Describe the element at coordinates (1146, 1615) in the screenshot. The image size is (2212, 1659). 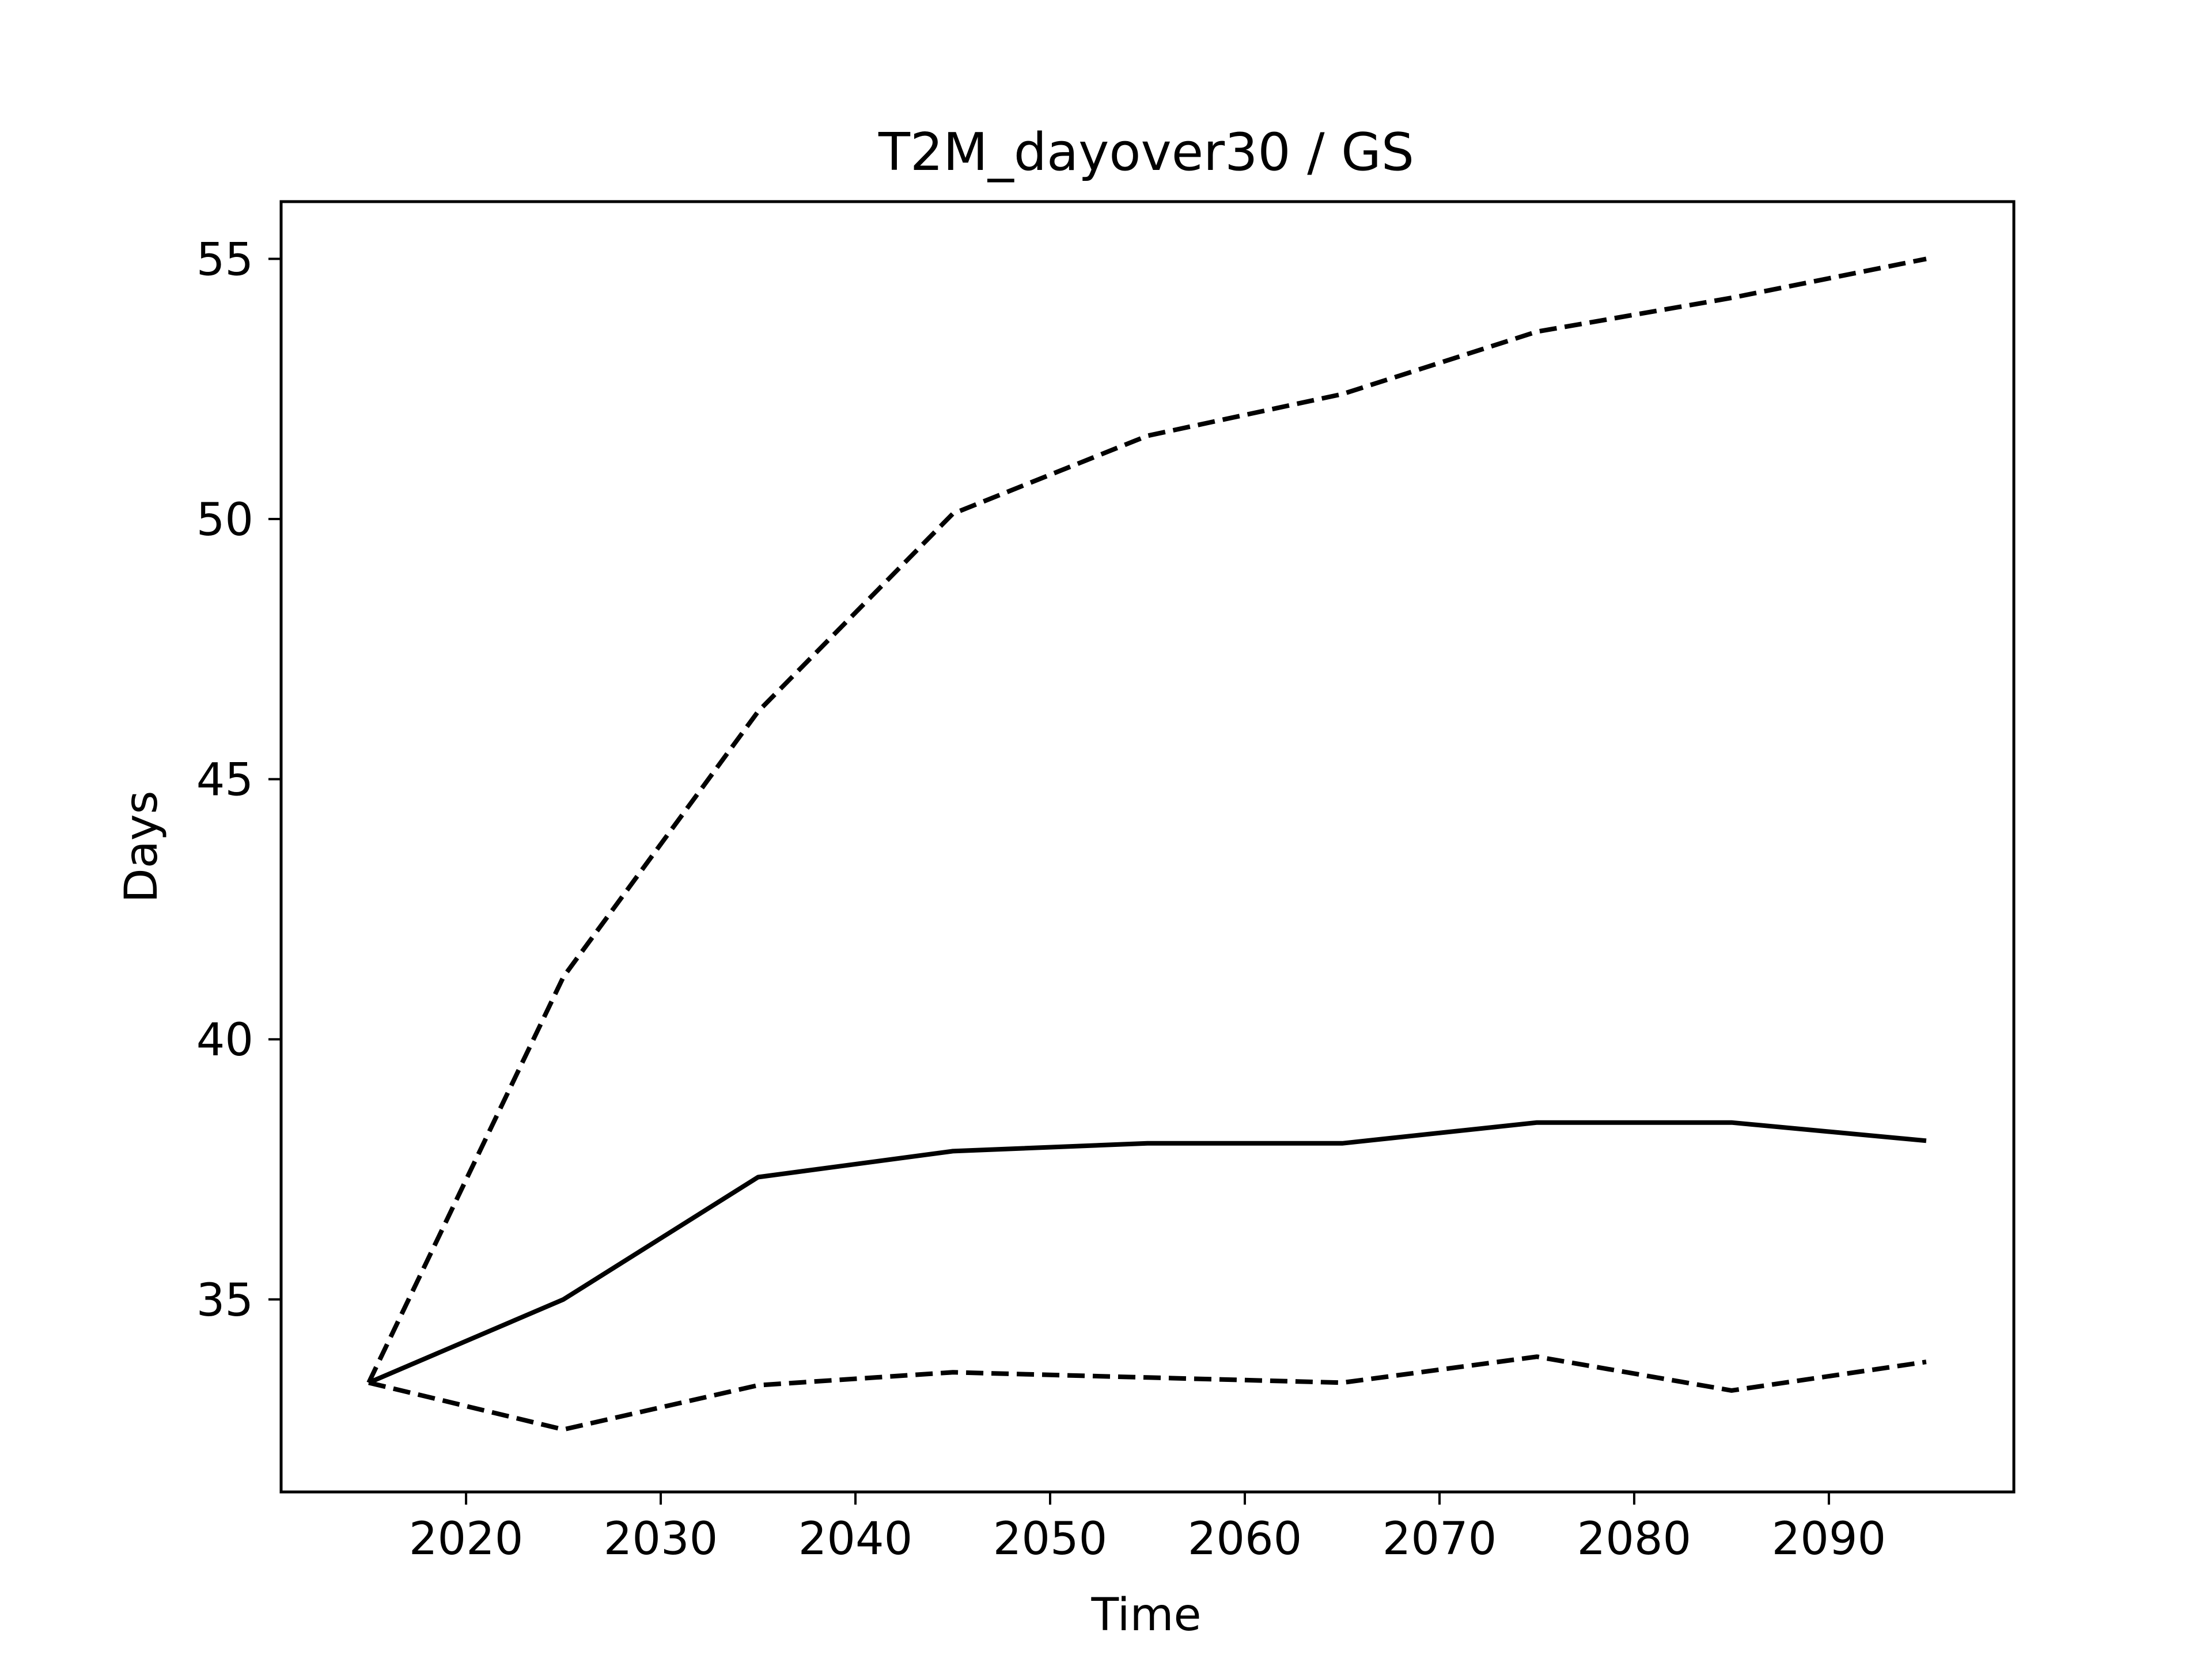
I see `x-axis-label: Time` at that location.